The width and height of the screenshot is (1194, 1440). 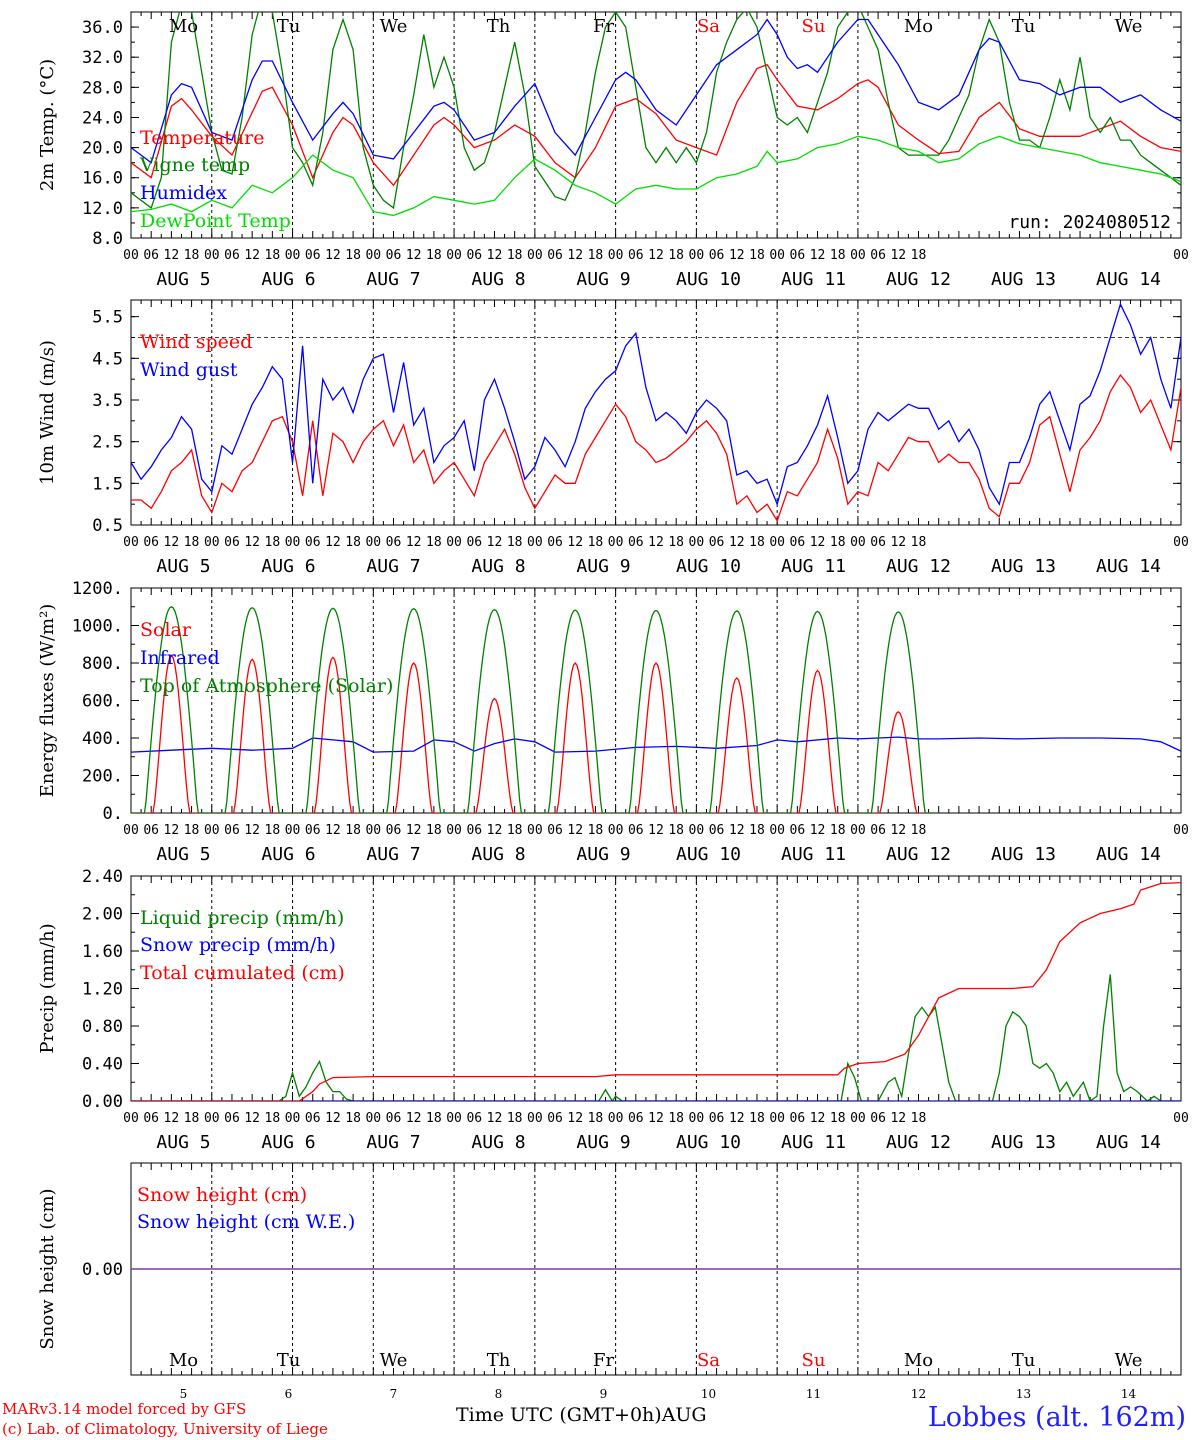 I want to click on series-line-dewpoint-temp, so click(x=656, y=176).